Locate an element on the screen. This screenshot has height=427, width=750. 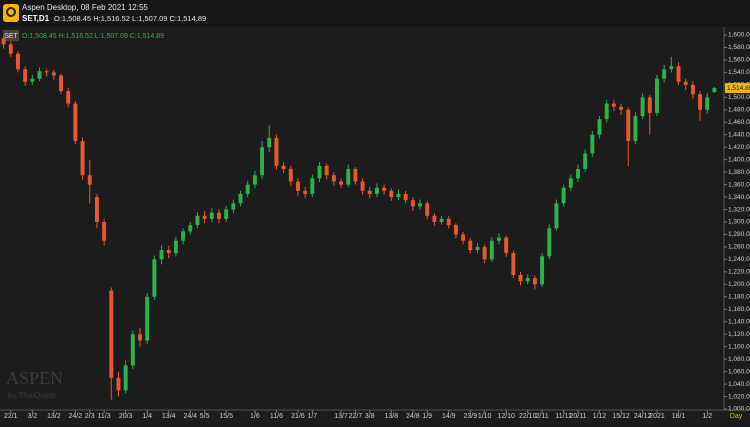
x-tick-label: 13/2 is located at coordinates (54, 416).